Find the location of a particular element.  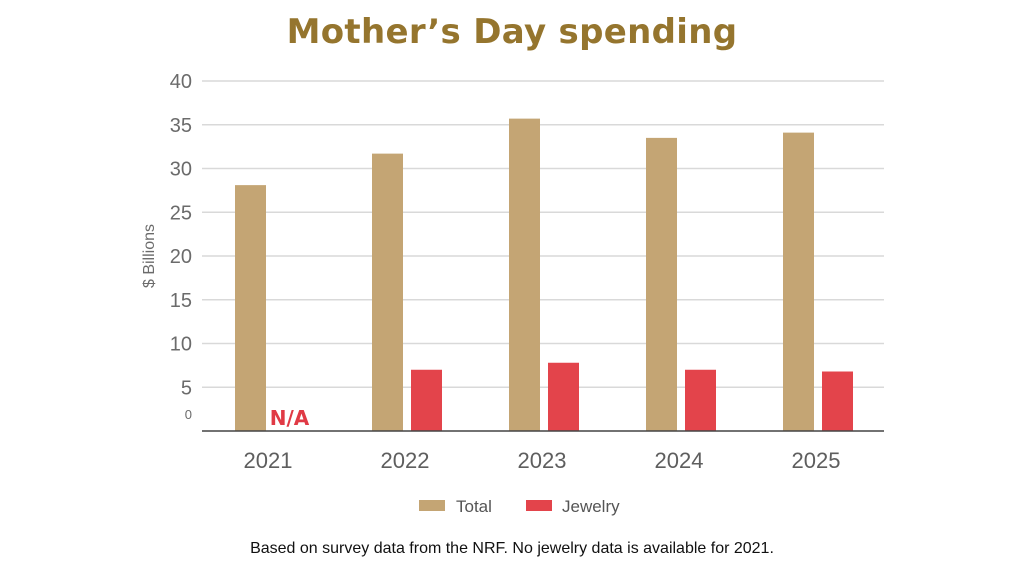

bar-jewelry-2023 is located at coordinates (563, 396).